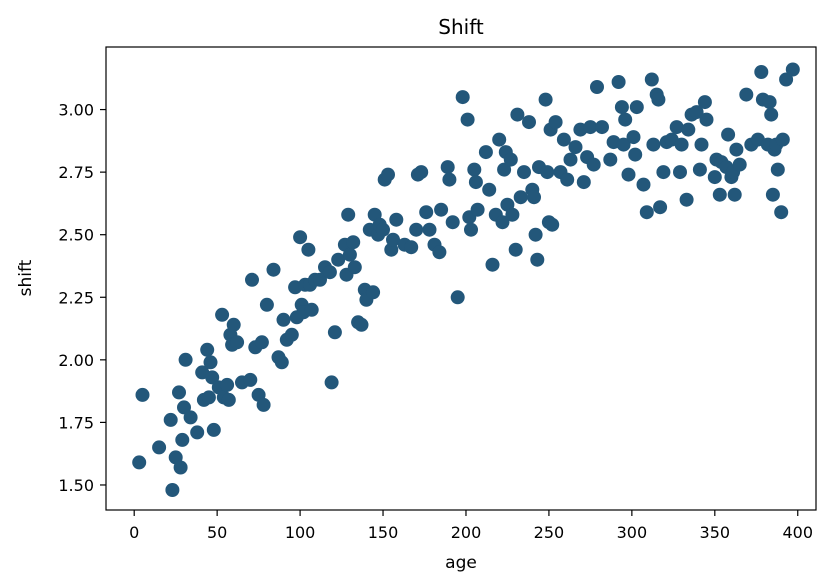 This screenshot has width=831, height=588. Describe the element at coordinates (715, 532) in the screenshot. I see `x-tick-label: 350` at that location.